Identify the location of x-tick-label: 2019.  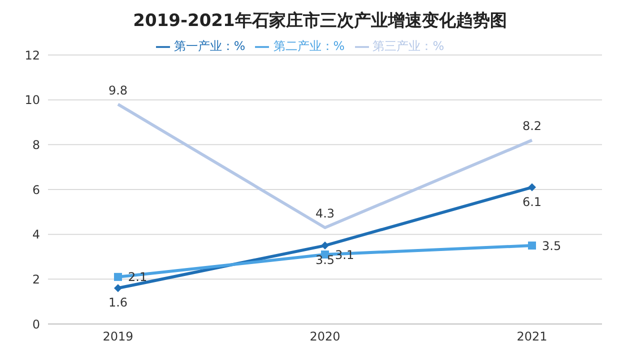
(118, 337).